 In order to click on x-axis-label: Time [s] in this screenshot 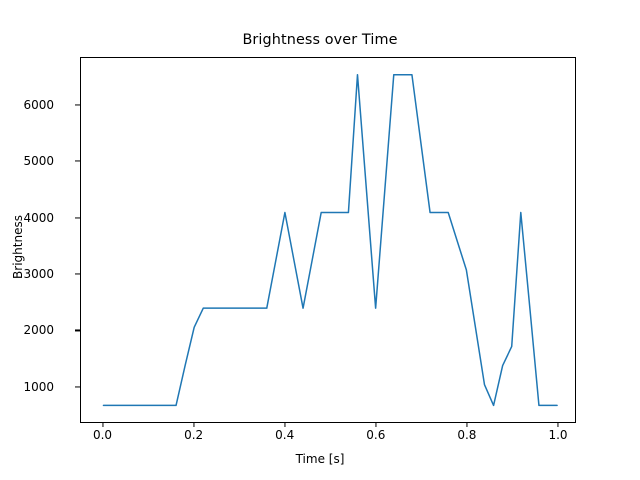, I will do `click(320, 459)`.